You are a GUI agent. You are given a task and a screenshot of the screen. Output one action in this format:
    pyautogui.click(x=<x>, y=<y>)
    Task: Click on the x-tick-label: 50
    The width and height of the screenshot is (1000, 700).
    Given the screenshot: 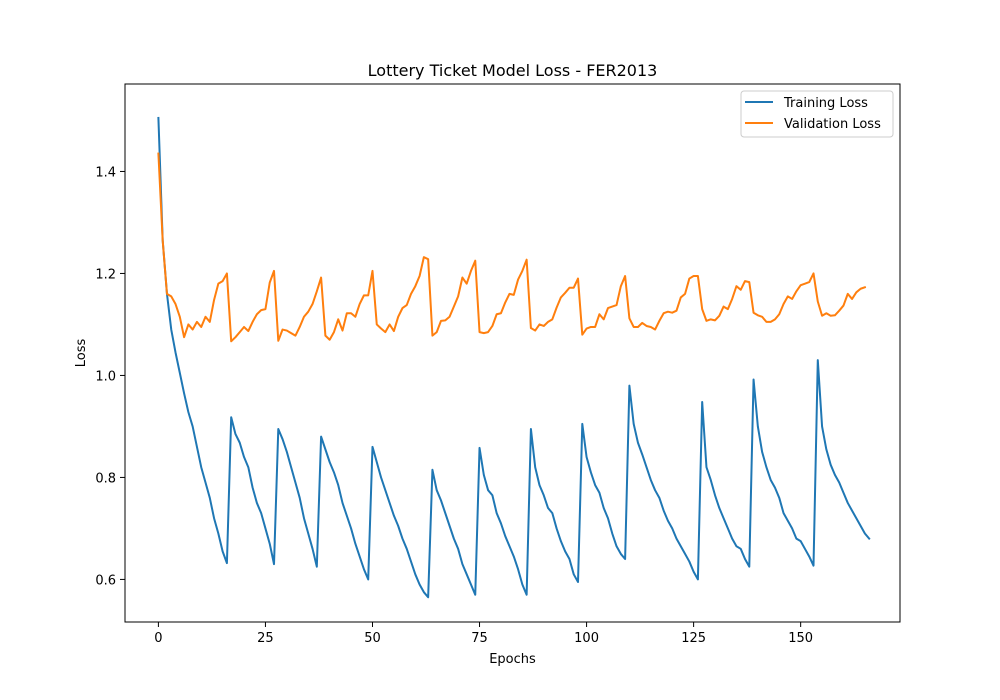 What is the action you would take?
    pyautogui.click(x=372, y=638)
    